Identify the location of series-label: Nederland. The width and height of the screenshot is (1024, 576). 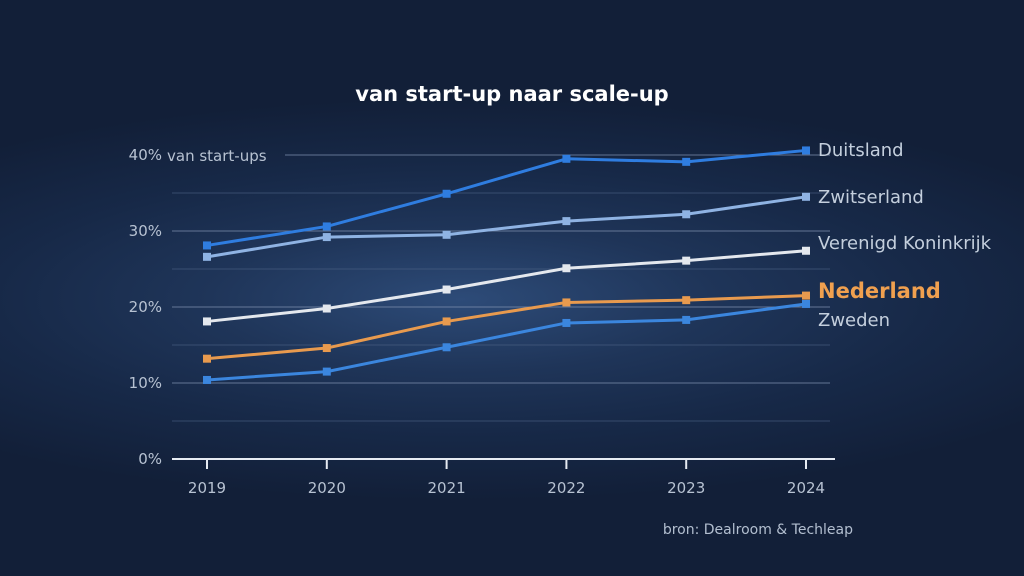
(879, 291).